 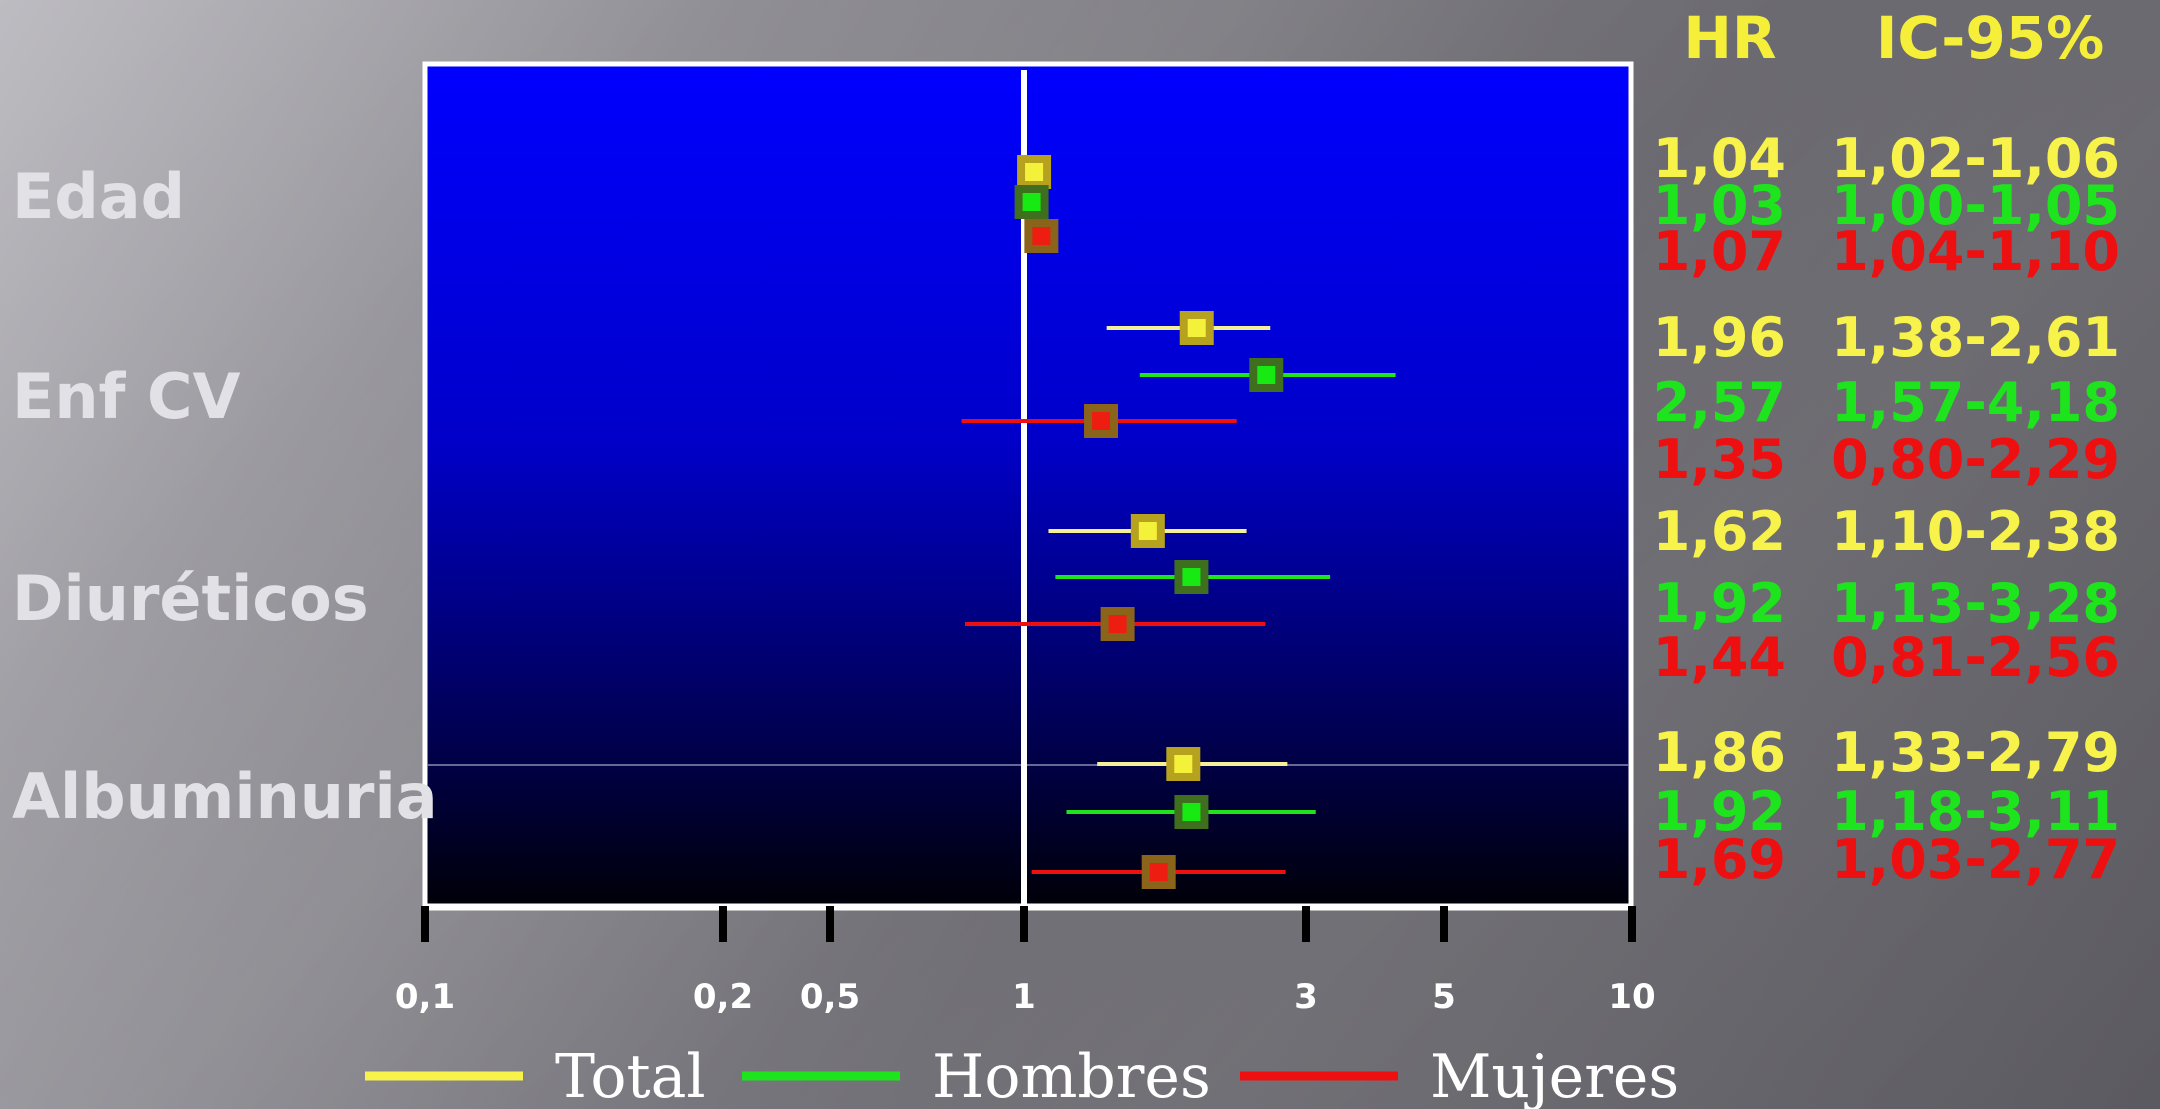 What do you see at coordinates (830, 997) in the screenshot?
I see `x-tick-label-2: 0,5` at bounding box center [830, 997].